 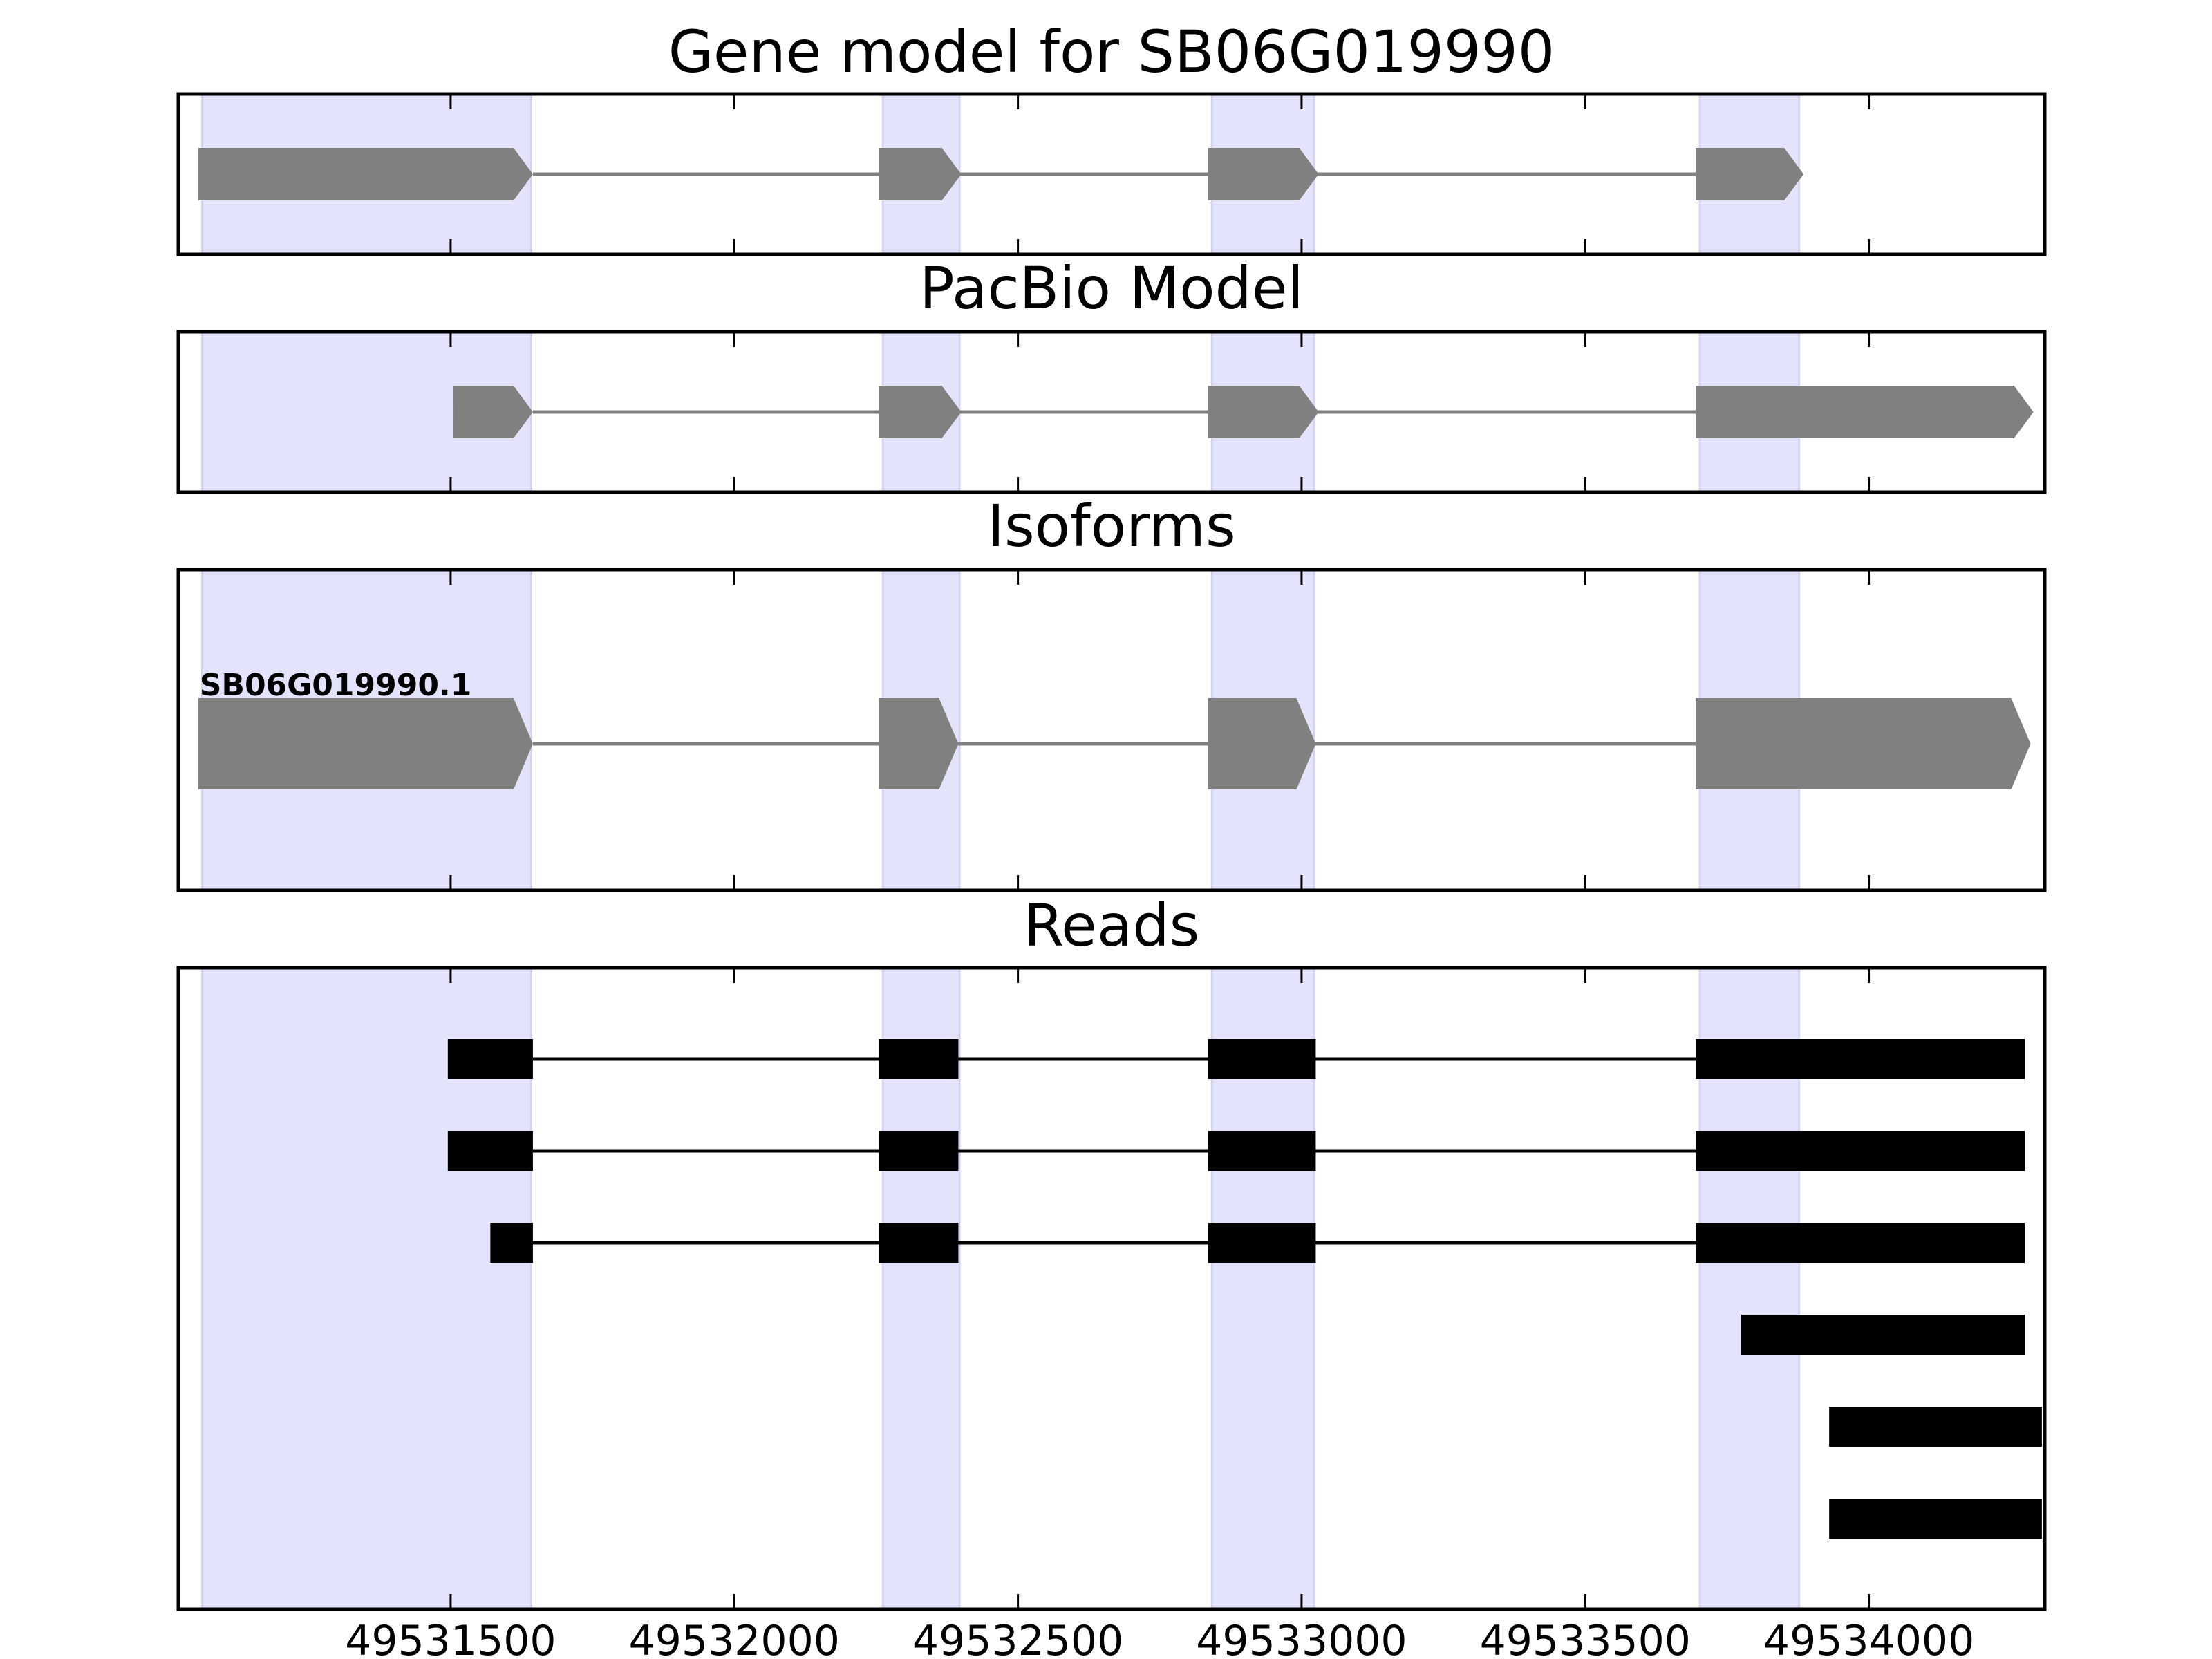 I want to click on panel-gene-model: Gene model for SB06G019990, so click(x=1111, y=137).